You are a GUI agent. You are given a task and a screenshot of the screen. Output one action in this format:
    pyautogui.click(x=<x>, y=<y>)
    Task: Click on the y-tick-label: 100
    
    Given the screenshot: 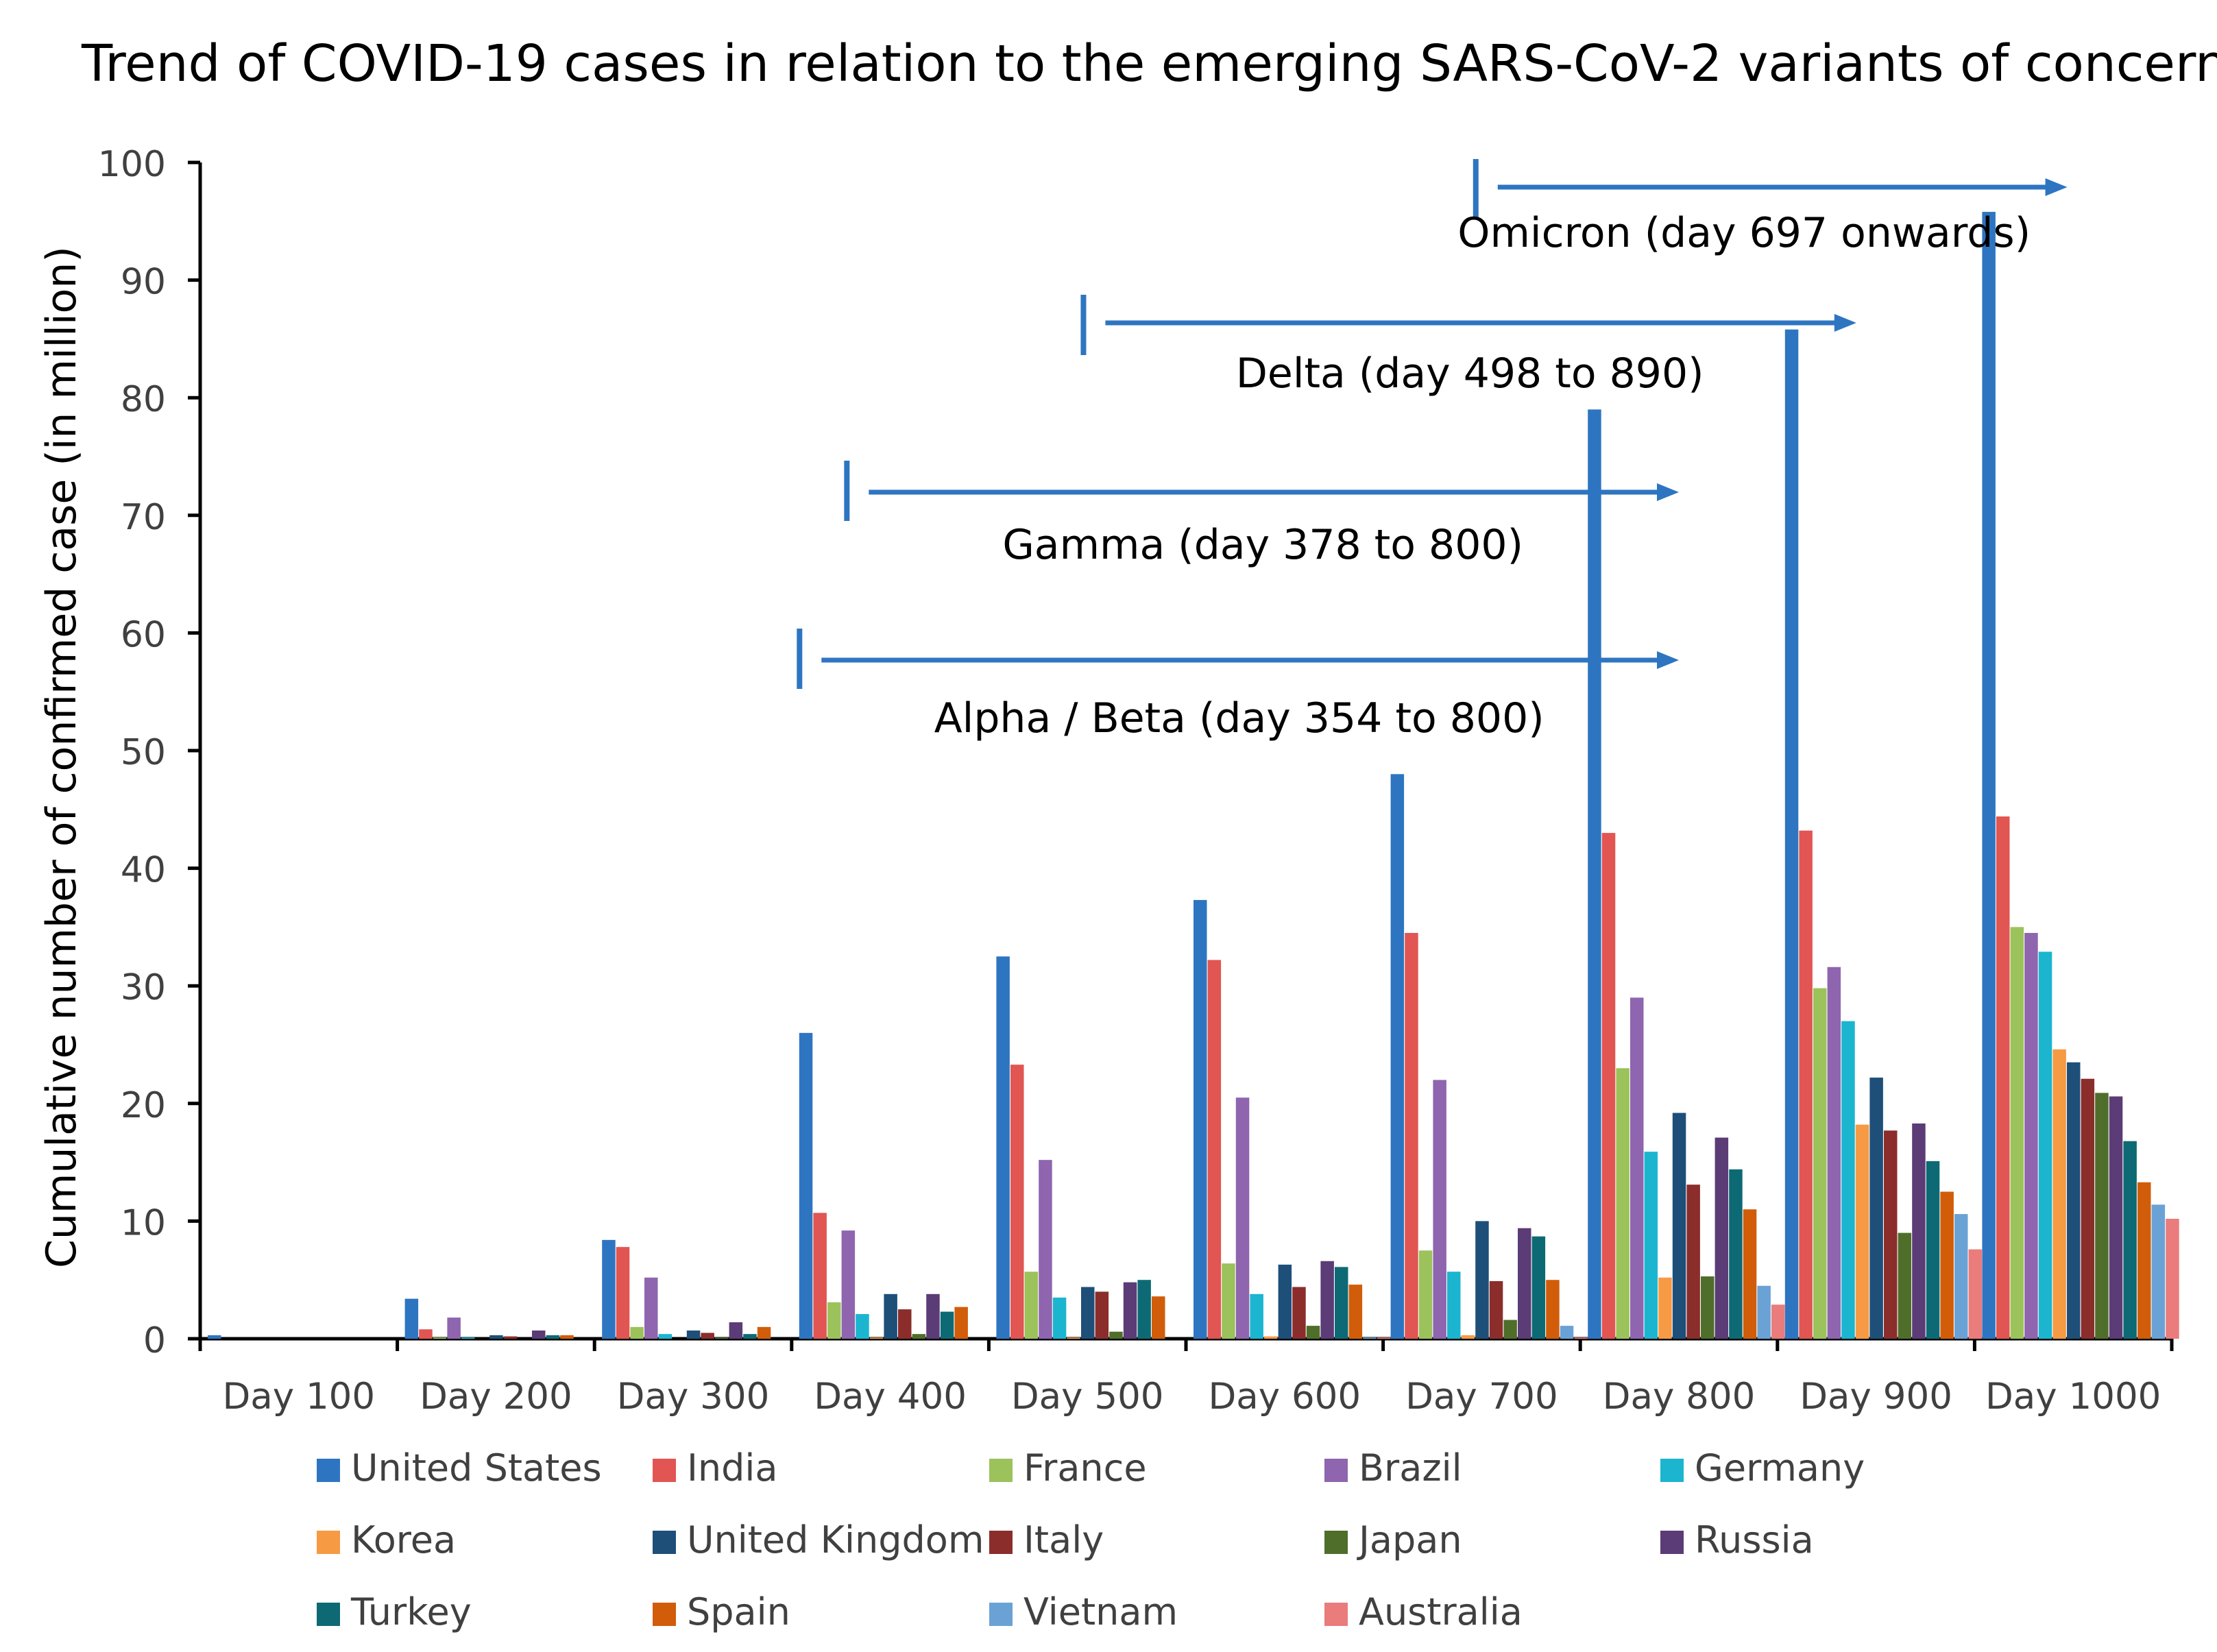 What is the action you would take?
    pyautogui.click(x=132, y=164)
    